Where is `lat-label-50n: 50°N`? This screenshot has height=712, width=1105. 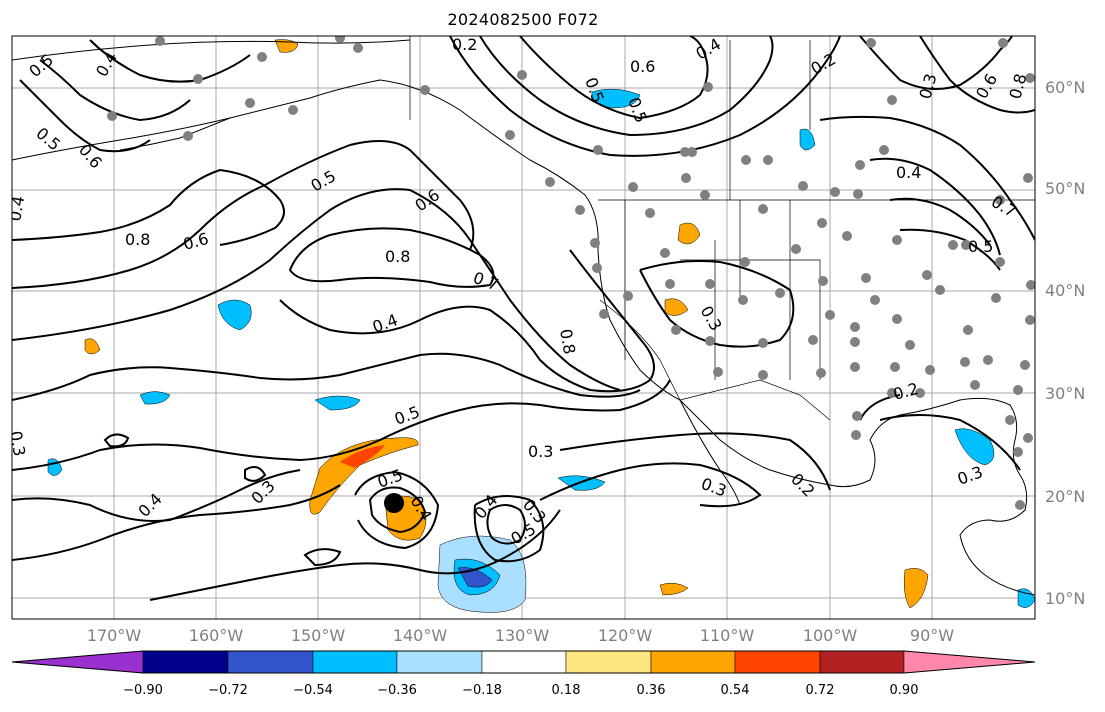 lat-label-50n: 50°N is located at coordinates (1065, 188).